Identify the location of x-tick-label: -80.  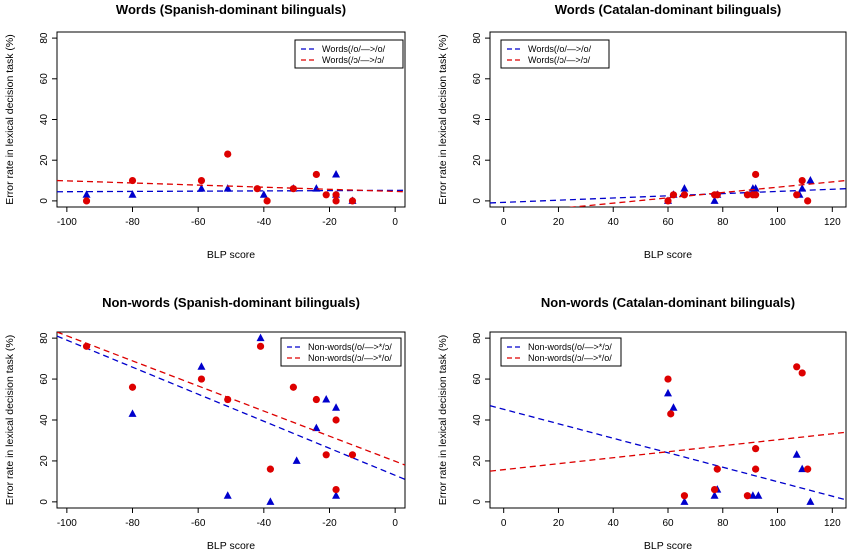
(132, 523).